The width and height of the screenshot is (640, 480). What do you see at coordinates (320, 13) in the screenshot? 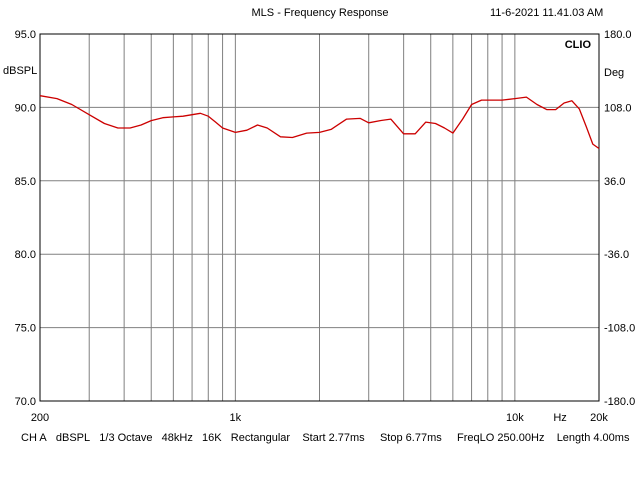
I see `chart-title: MLS - Frequency Response` at bounding box center [320, 13].